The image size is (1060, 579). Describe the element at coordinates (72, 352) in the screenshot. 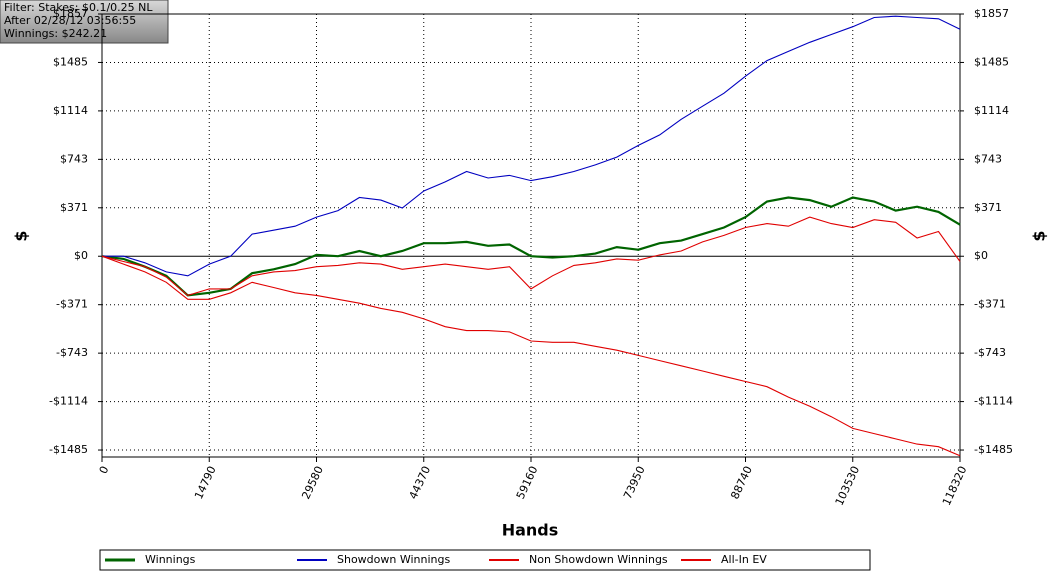

I see `y-tick-label: -$743` at that location.